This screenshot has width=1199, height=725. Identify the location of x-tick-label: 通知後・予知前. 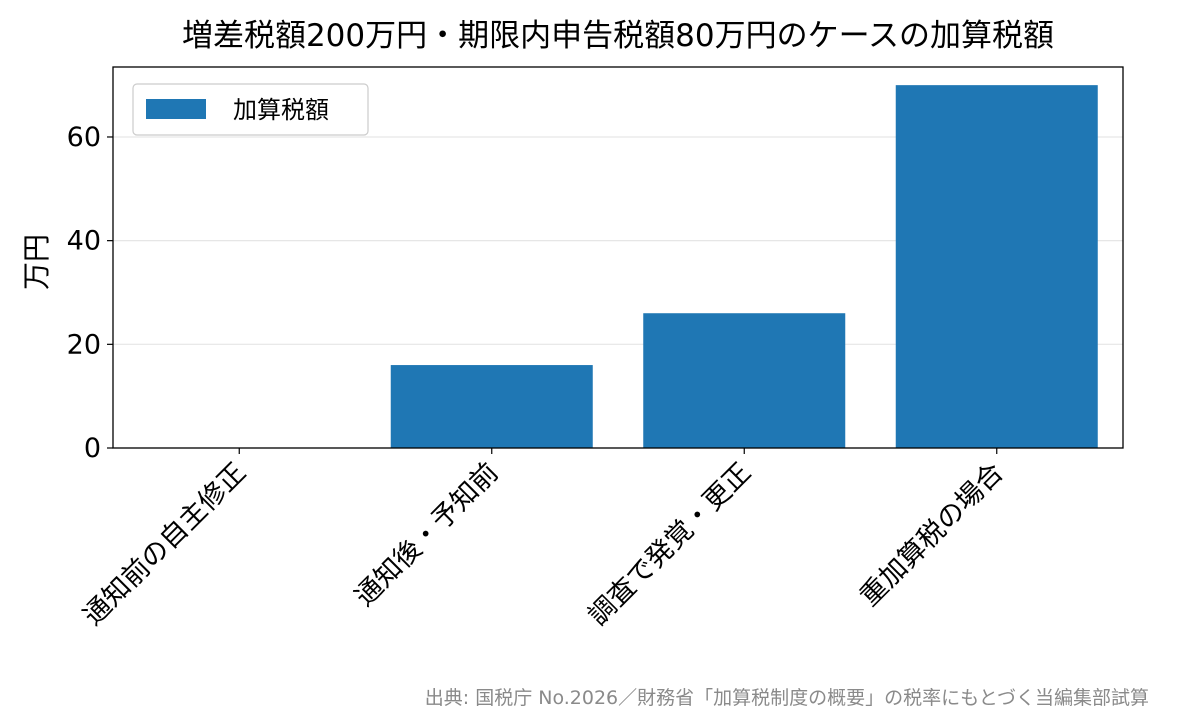
(427, 535).